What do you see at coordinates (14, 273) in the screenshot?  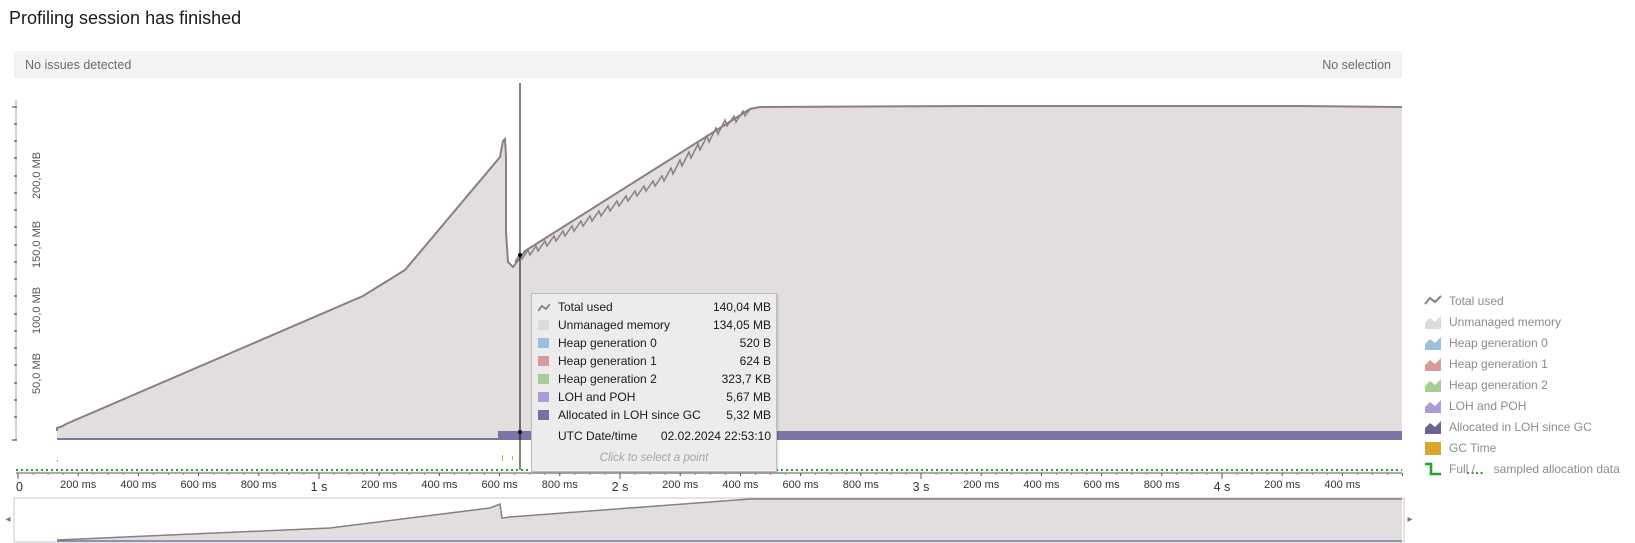 I see `y-axis-ticks` at bounding box center [14, 273].